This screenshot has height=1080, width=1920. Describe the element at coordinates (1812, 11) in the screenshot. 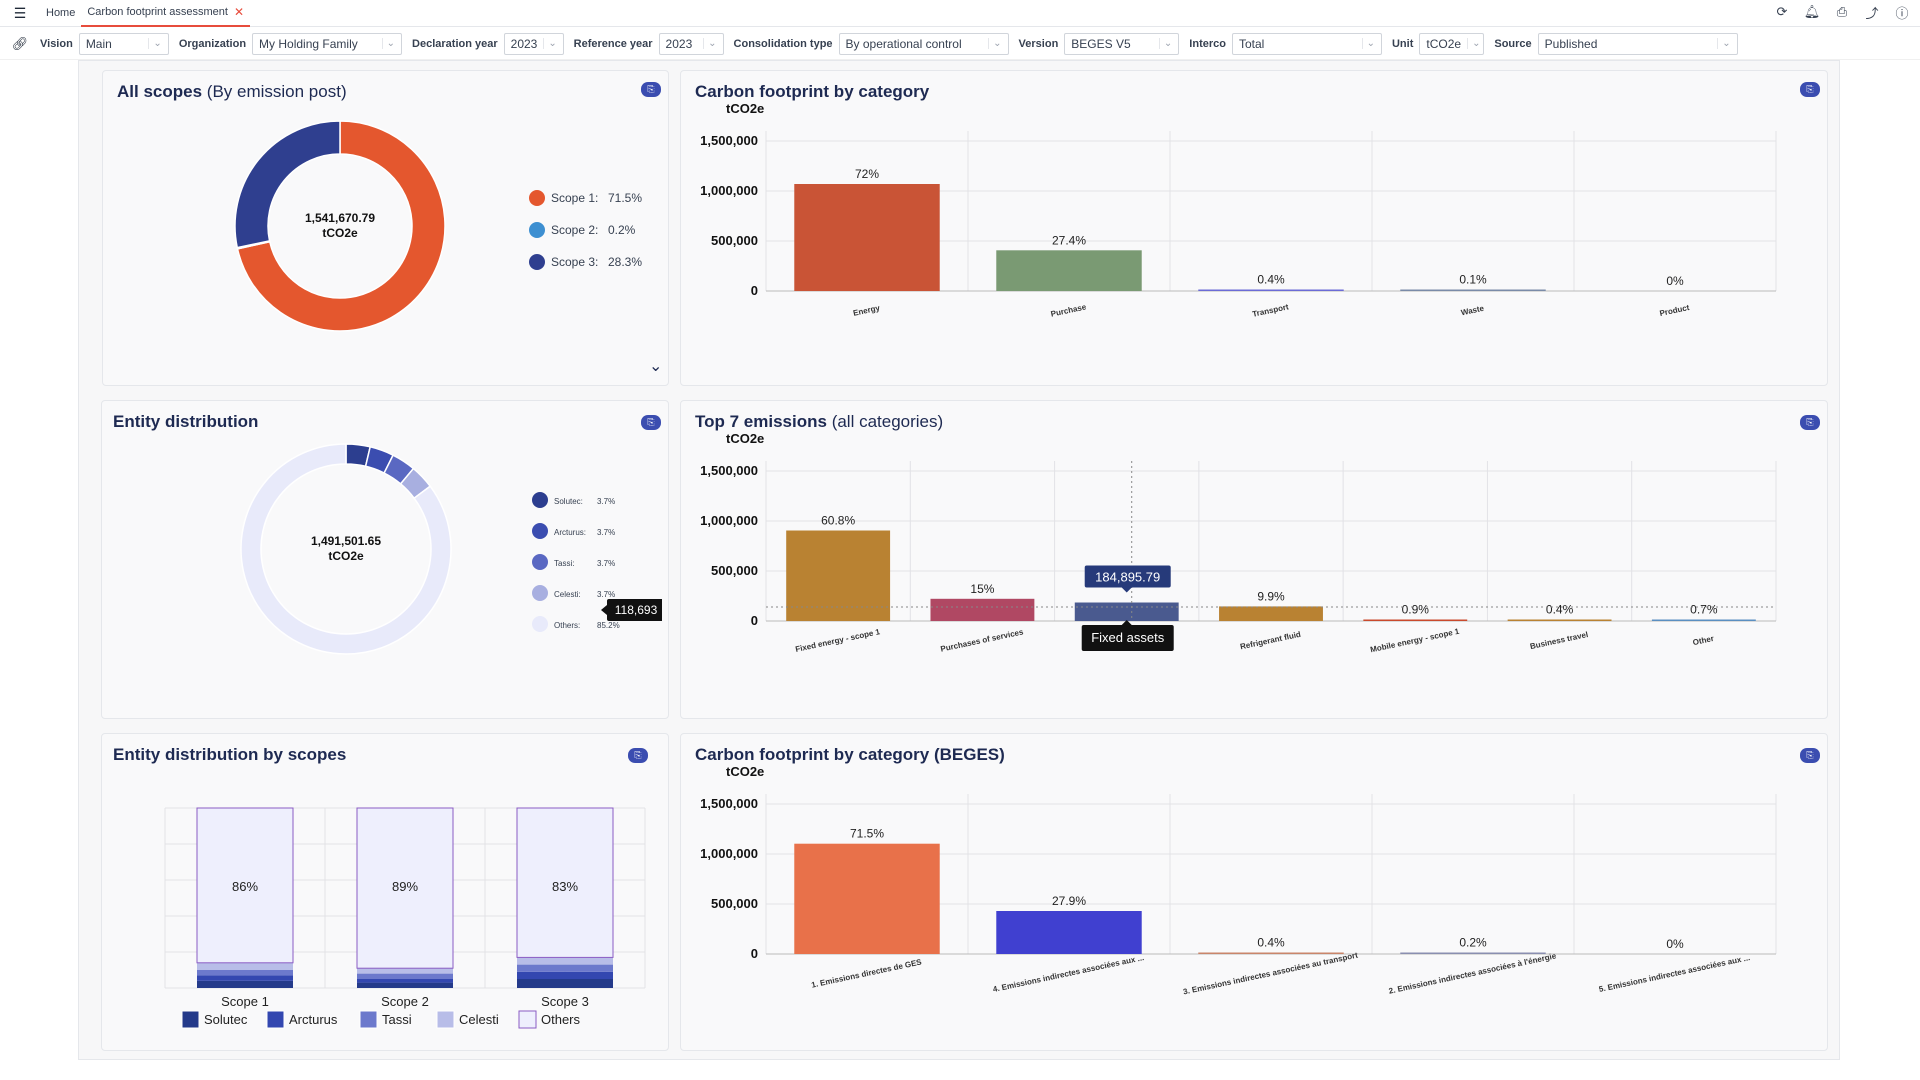

I see `bell-icon: 🔔︎` at that location.